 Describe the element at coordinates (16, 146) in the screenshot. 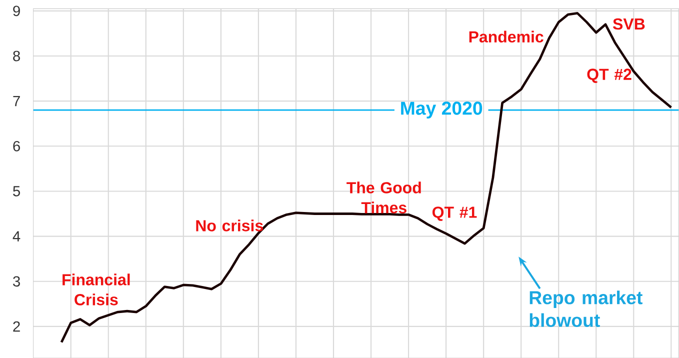

I see `y-tick-label: 6` at that location.